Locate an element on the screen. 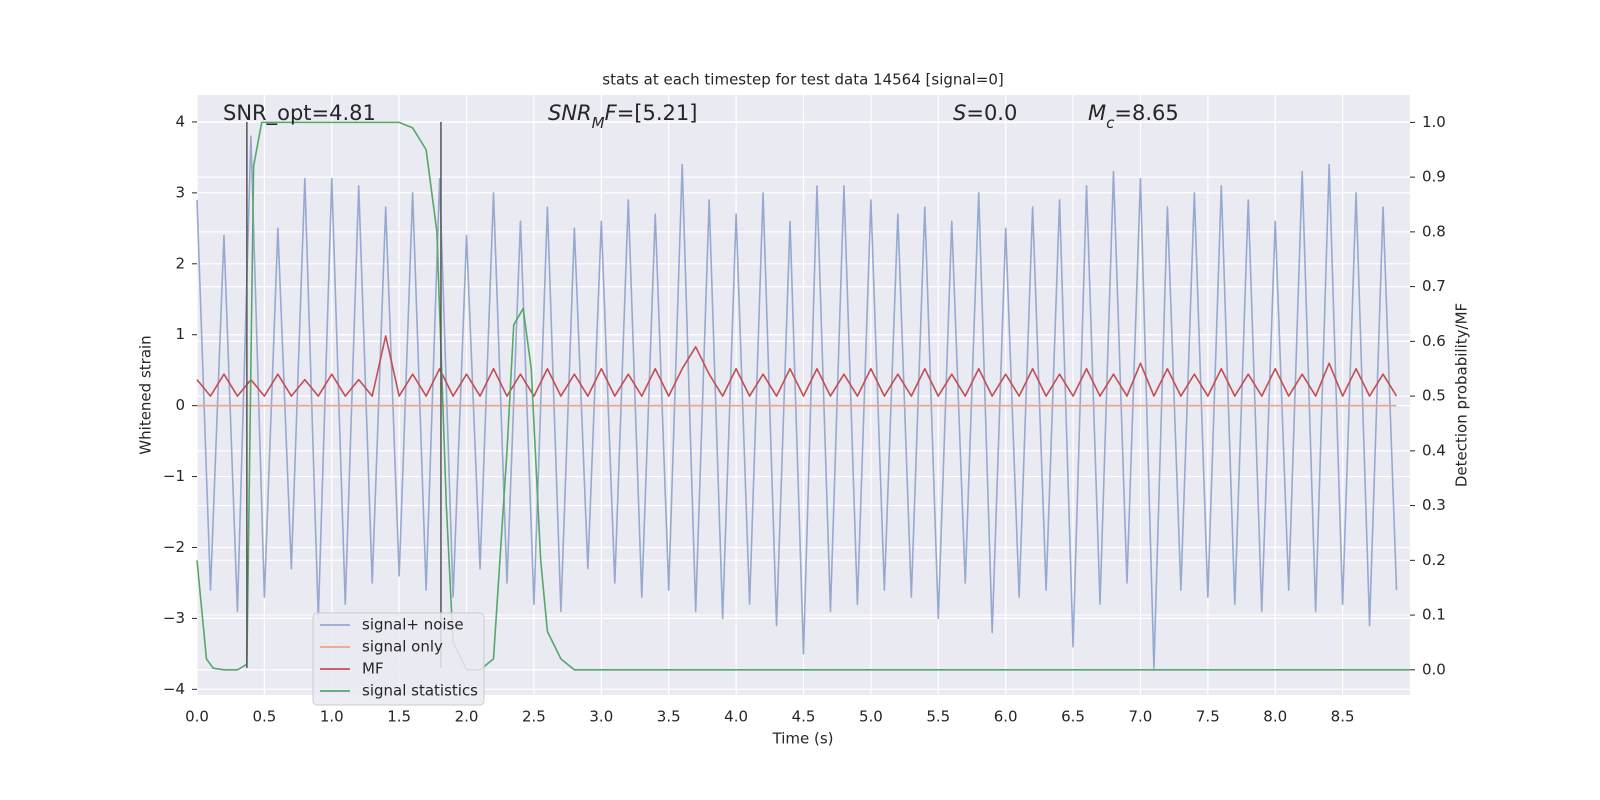 This screenshot has width=1600, height=800. annotation-part: =8.65 is located at coordinates (1146, 113).